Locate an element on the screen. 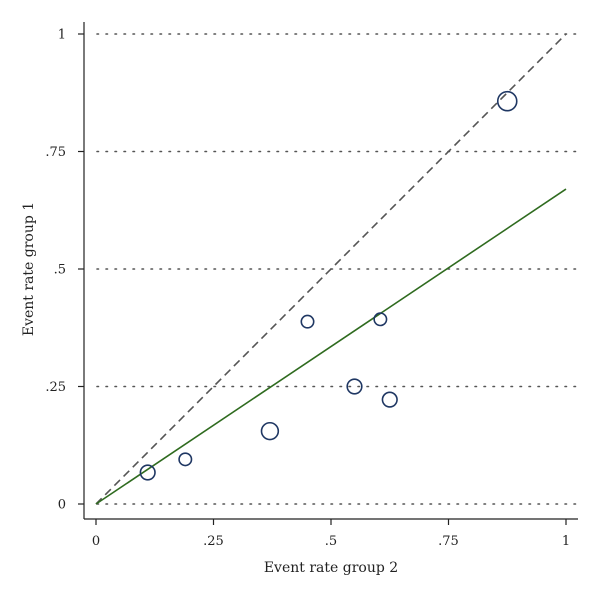 The height and width of the screenshot is (596, 600). x-tick-label: 1 is located at coordinates (566, 541).